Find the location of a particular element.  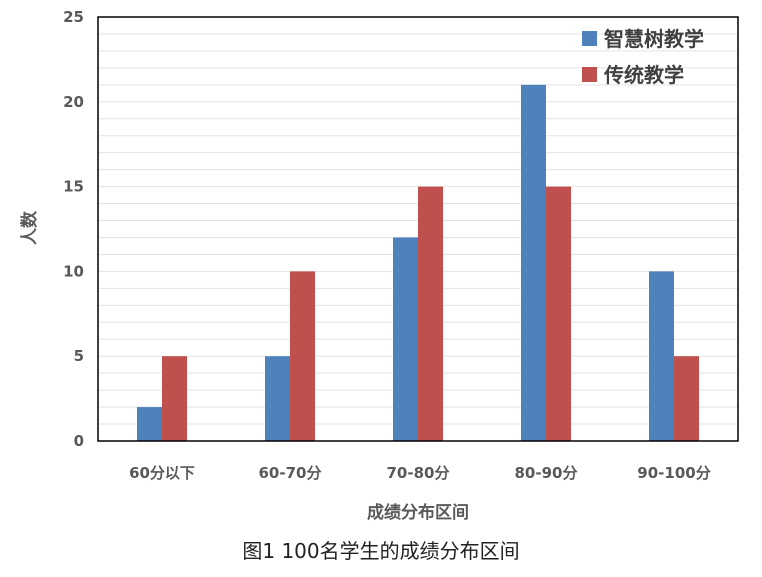

y-tick-label: 20 is located at coordinates (73, 102).